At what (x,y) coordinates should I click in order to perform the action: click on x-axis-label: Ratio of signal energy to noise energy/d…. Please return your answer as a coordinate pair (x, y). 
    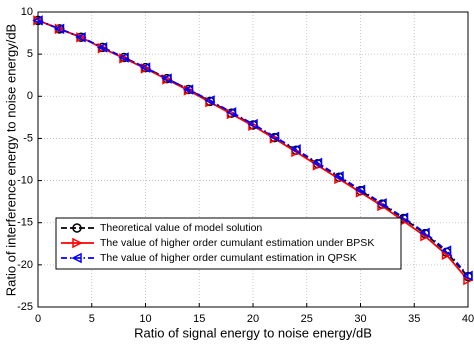
    Looking at the image, I should click on (253, 332).